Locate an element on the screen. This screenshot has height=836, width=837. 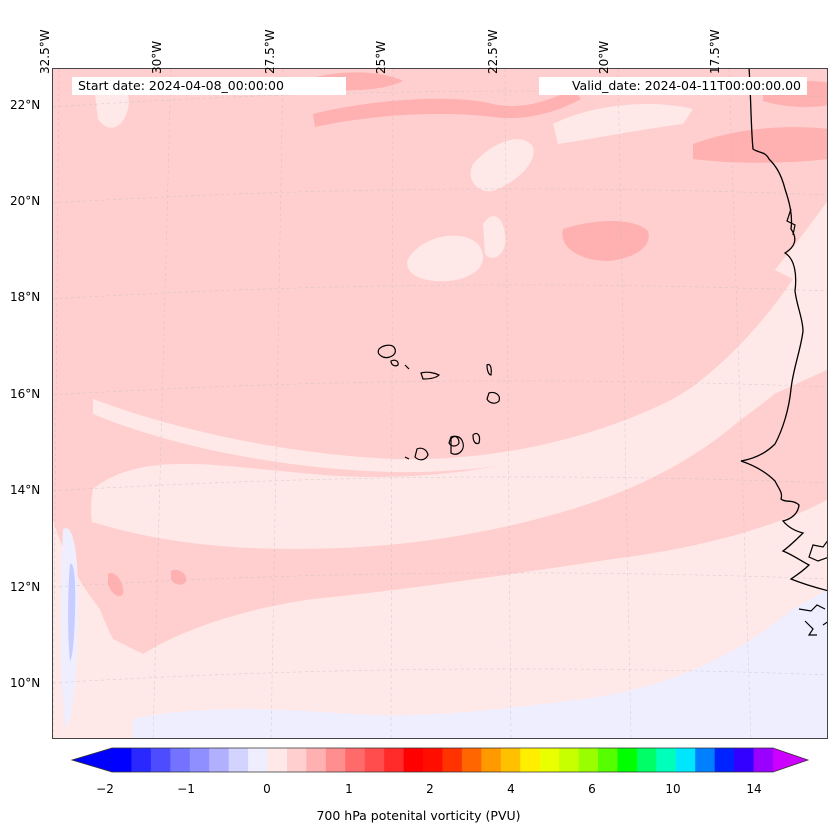
colorbar-tick-label: −2 is located at coordinates (105, 789).